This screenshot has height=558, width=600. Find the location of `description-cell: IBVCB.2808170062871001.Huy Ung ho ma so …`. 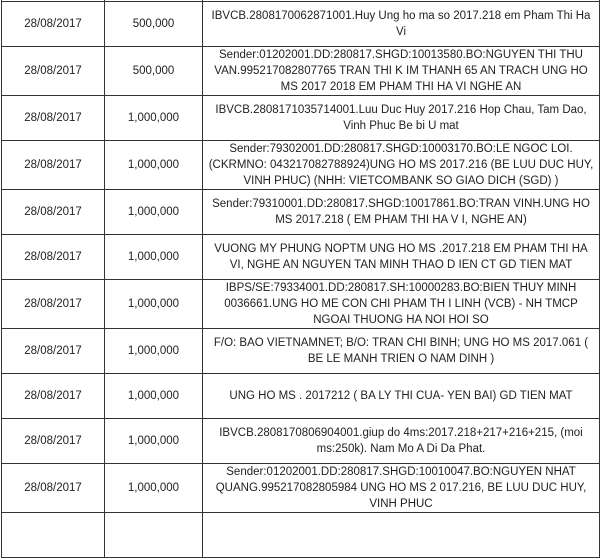

description-cell: IBVCB.2808170062871001.Huy Ung ho ma so … is located at coordinates (401, 24).